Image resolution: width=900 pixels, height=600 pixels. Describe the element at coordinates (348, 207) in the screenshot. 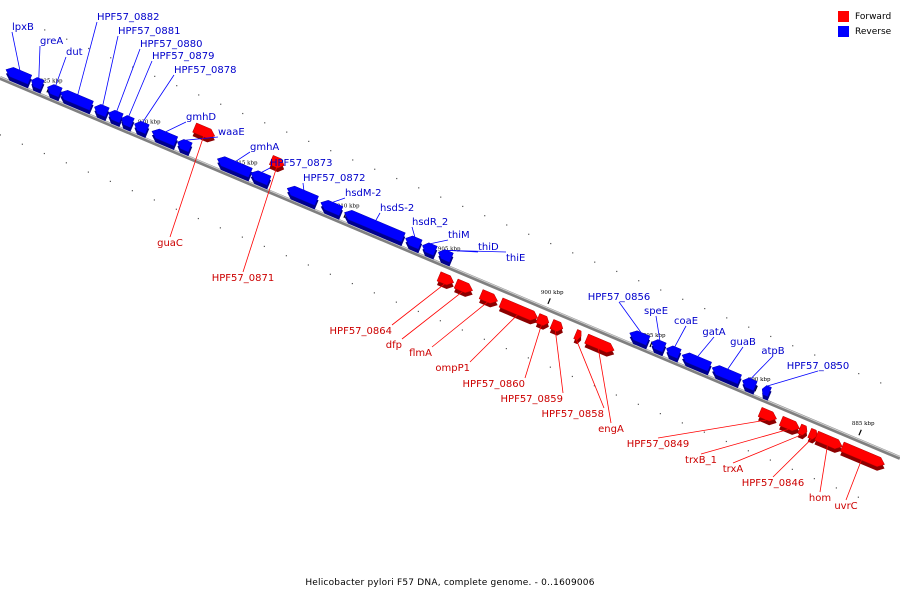

I see `kbp-tick-label: 910 kbp` at that location.